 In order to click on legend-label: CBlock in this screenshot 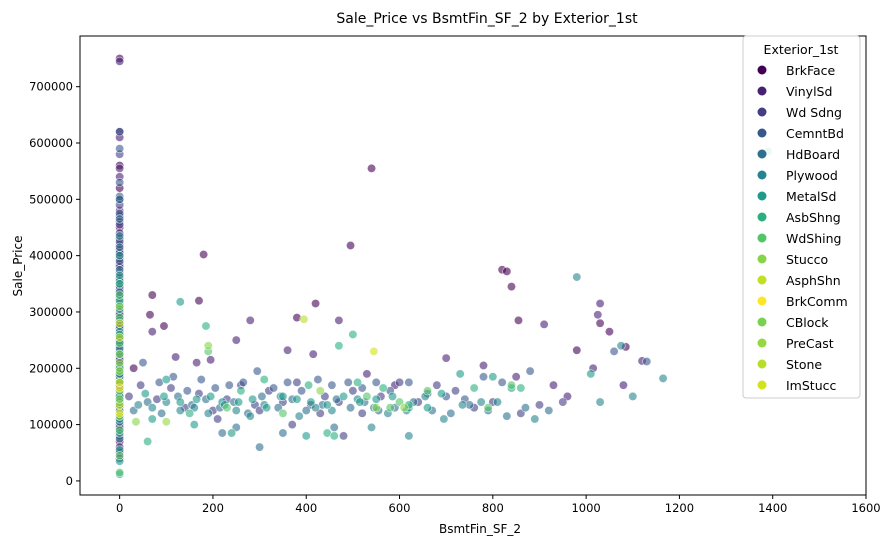, I will do `click(807, 322)`.